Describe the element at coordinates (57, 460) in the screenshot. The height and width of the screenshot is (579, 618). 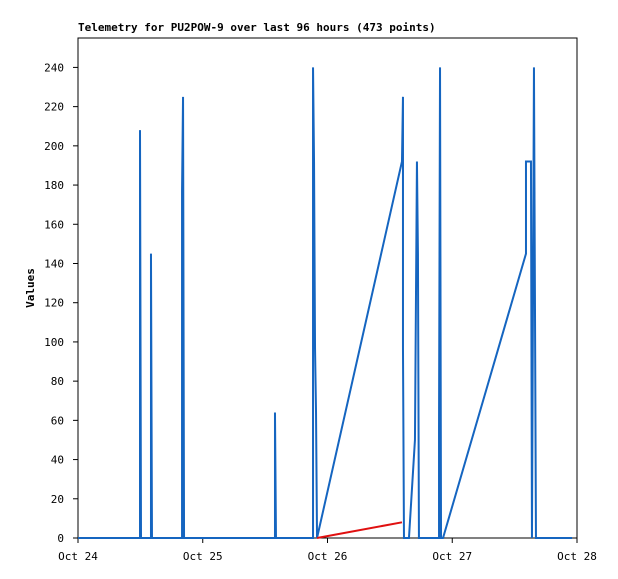
I see `y-tick-label: 40` at that location.